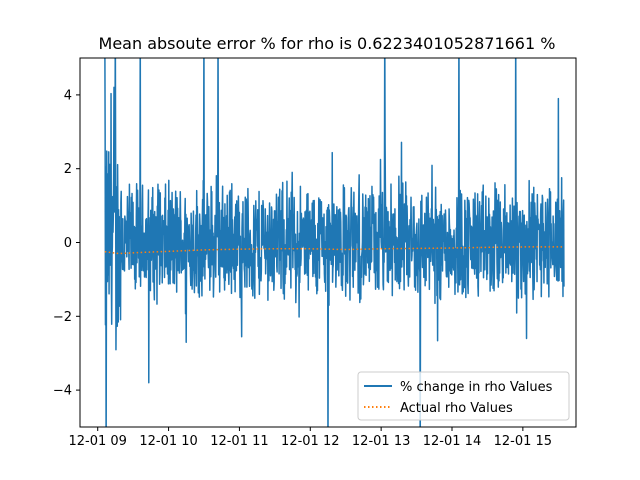  Describe the element at coordinates (476, 387) in the screenshot. I see `legend-label-pct-change: % change in rho Values` at that location.